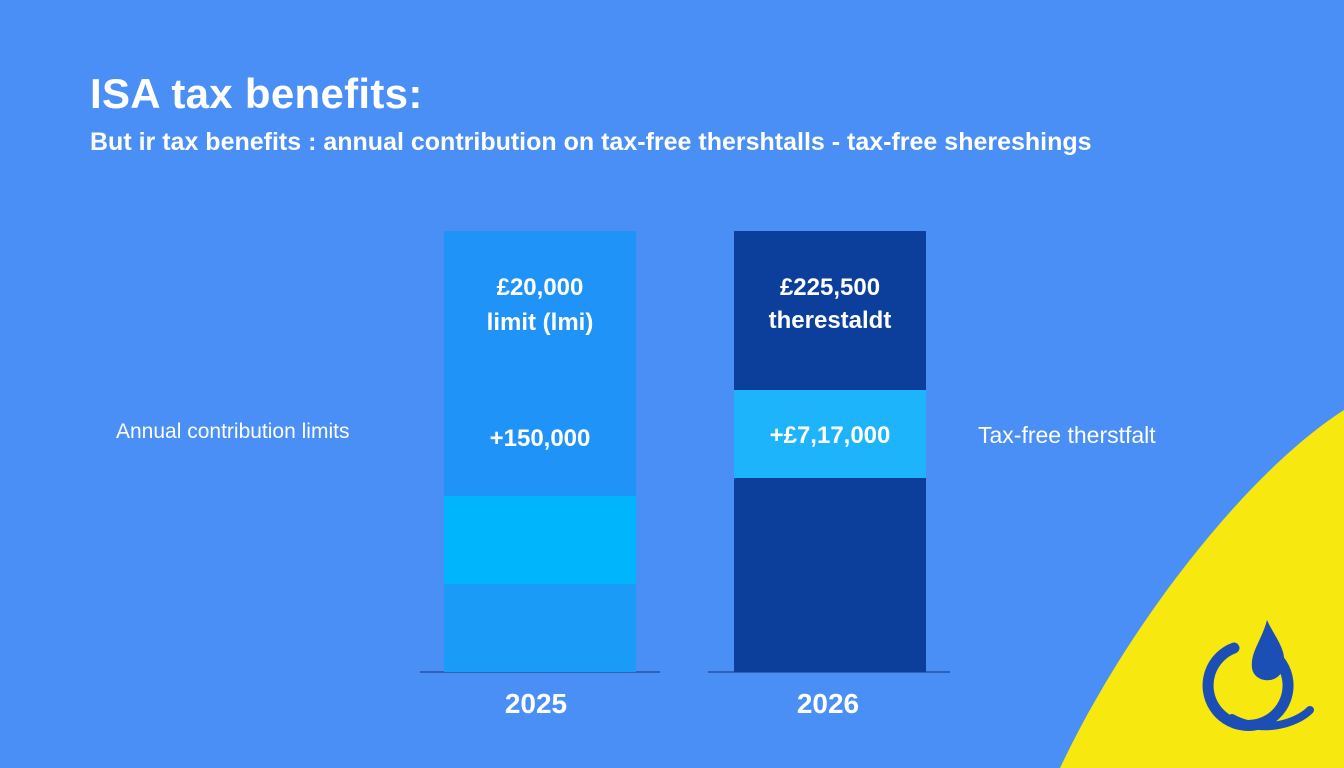 This screenshot has height=768, width=1344. Describe the element at coordinates (830, 320) in the screenshot. I see `bar-2026-sublabel: therestaldt` at that location.